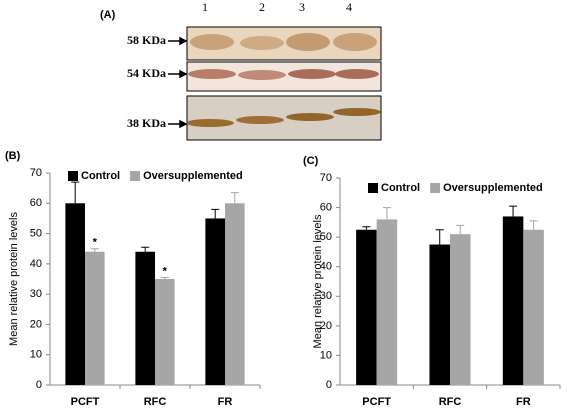 This screenshot has width=567, height=411. What do you see at coordinates (108, 15) in the screenshot?
I see `panel-label: (A)` at bounding box center [108, 15].